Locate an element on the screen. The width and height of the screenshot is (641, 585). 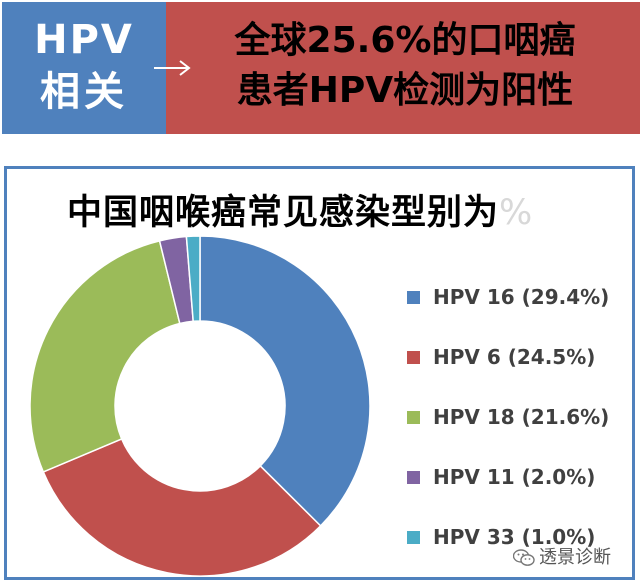
wechat-icon is located at coordinates (524, 557).